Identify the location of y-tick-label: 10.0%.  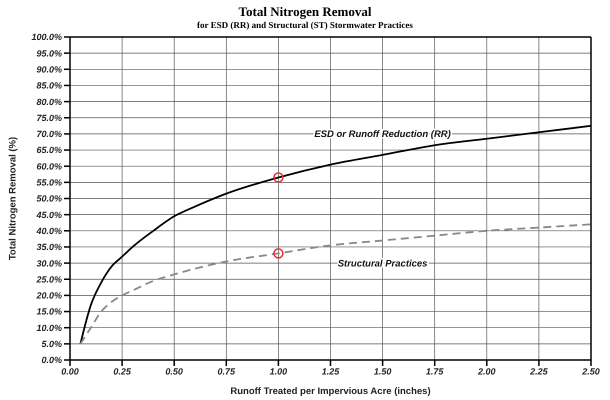
(49, 327).